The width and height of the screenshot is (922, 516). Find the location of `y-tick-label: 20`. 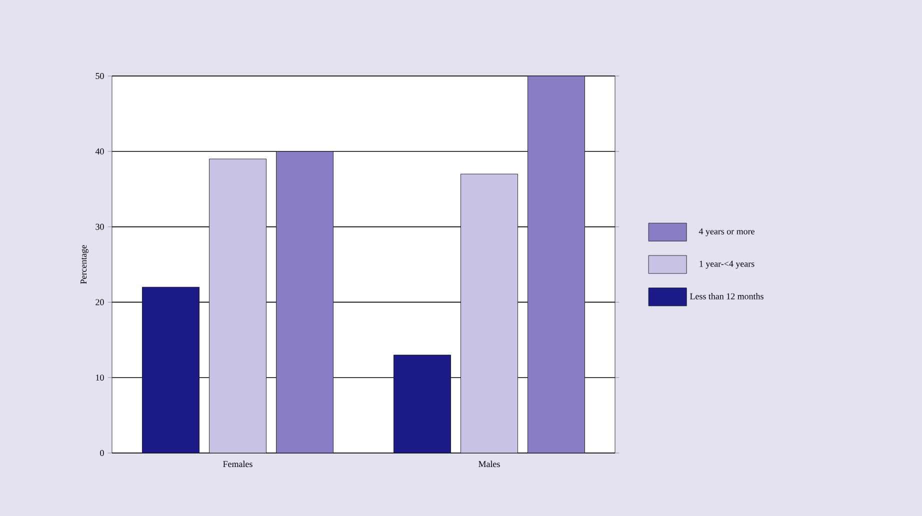

y-tick-label: 20 is located at coordinates (100, 302).